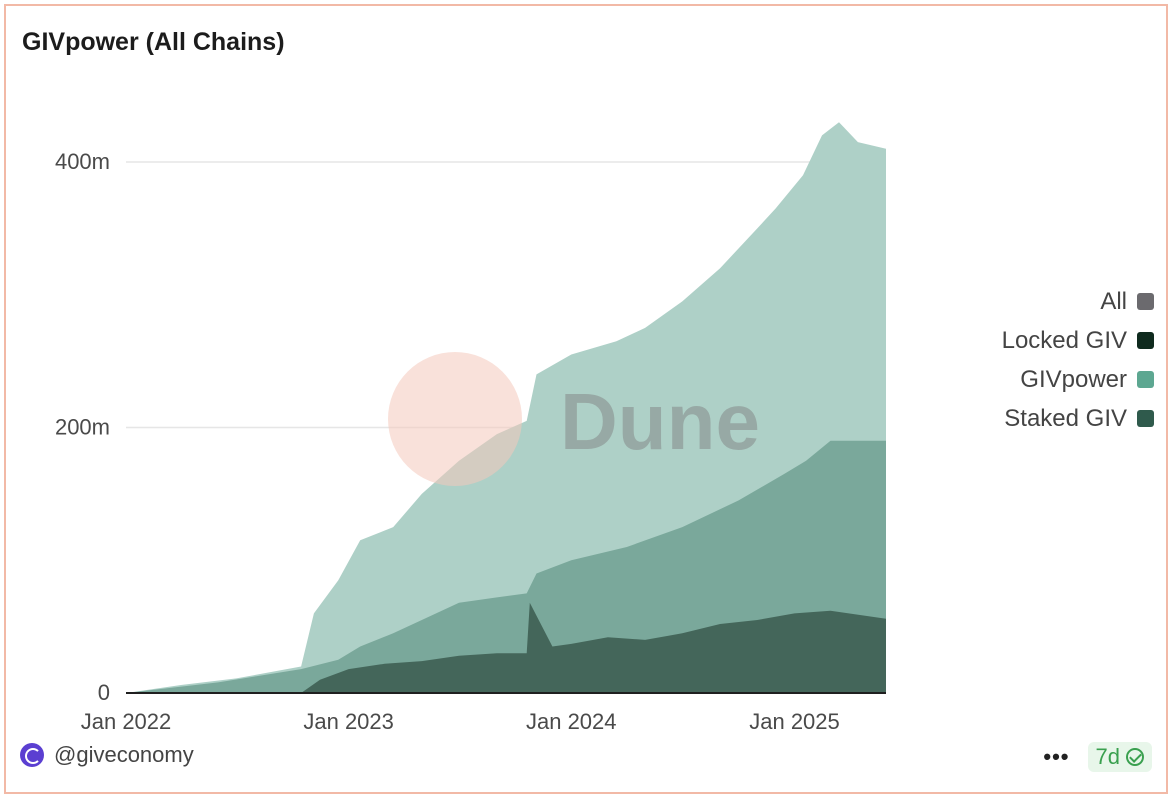 The image size is (1176, 804). I want to click on area-locked-giv, so click(506, 647).